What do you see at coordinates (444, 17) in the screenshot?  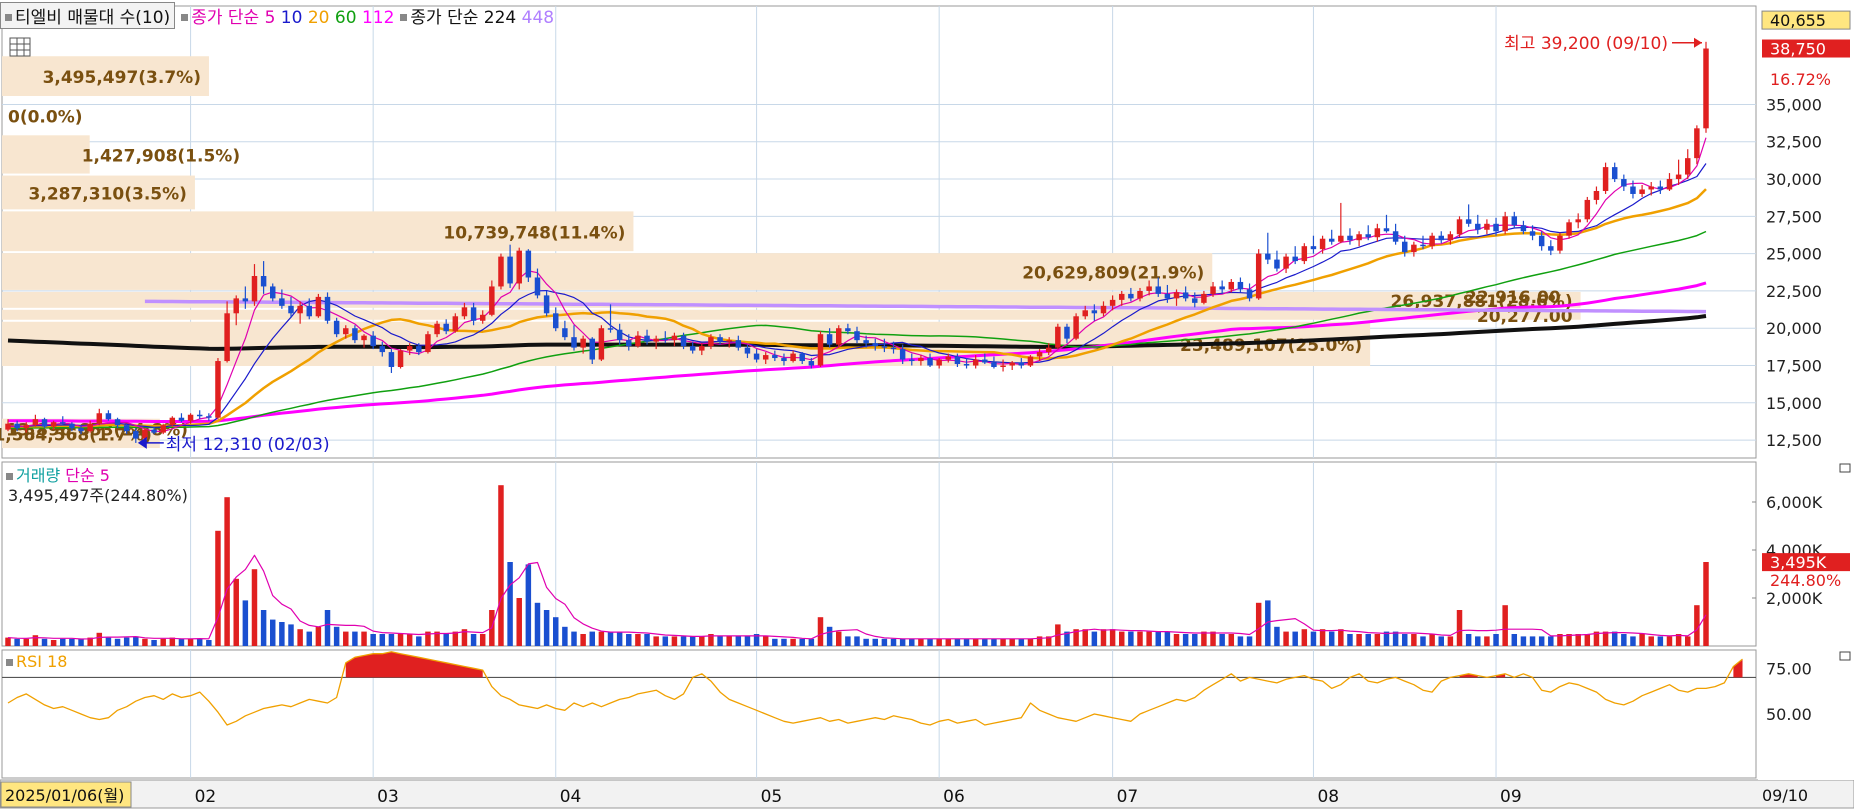 I see `ma2-label: 종가 단순` at bounding box center [444, 17].